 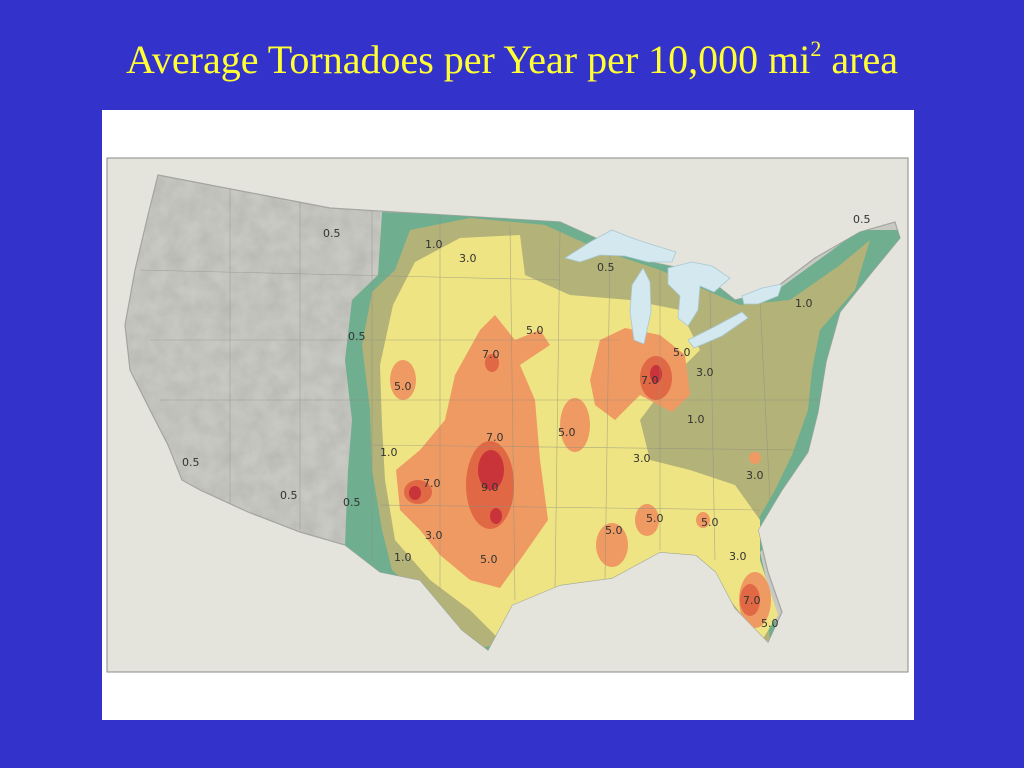 What do you see at coordinates (620, 246) in the screenshot?
I see `lake-superior` at bounding box center [620, 246].